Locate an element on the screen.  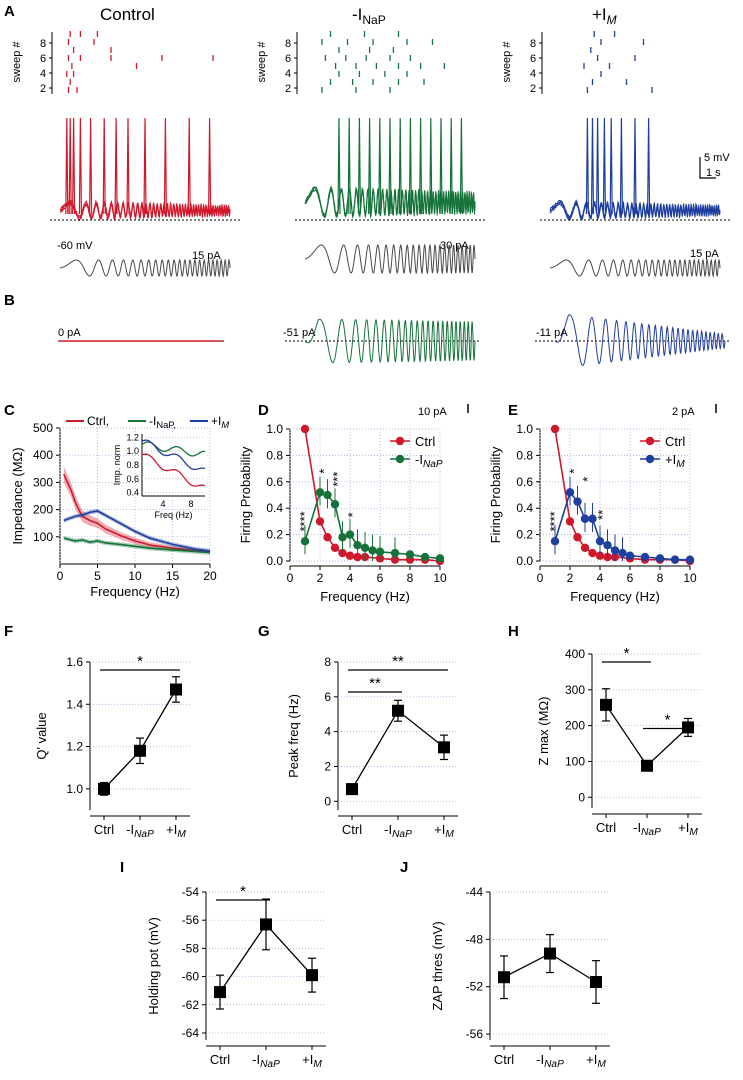
y-tick-label: 1.0 is located at coordinates (74, 789).